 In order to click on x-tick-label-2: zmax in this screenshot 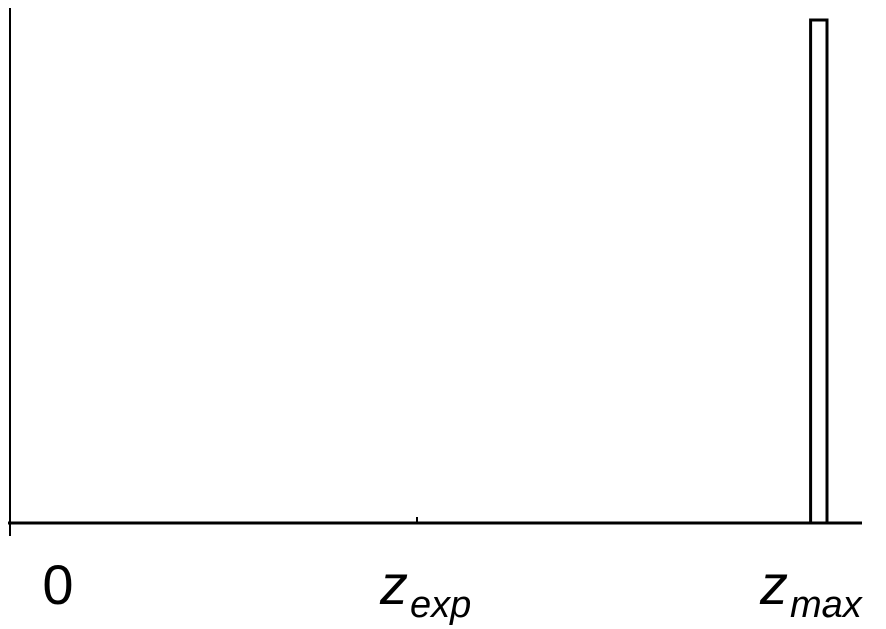, I will do `click(811, 589)`.